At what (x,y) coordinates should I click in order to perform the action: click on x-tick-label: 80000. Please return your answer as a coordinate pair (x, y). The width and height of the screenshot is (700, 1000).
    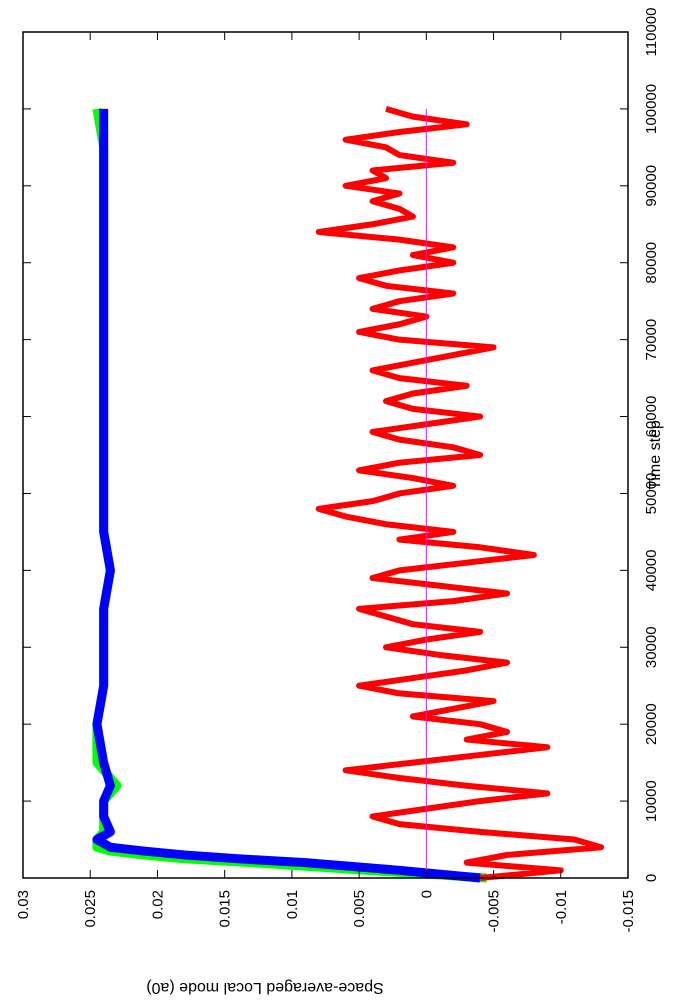
    Looking at the image, I should click on (651, 263).